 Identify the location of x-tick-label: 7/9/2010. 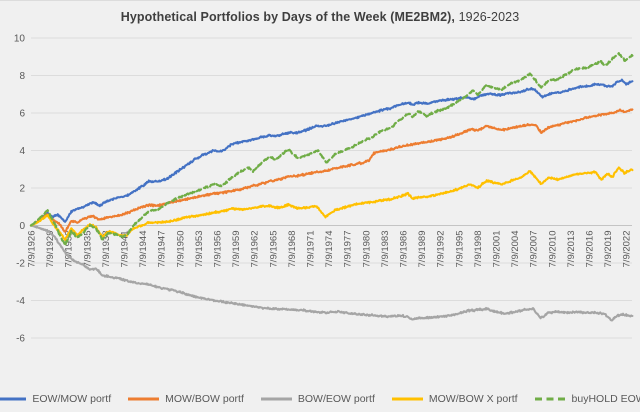
(552, 249).